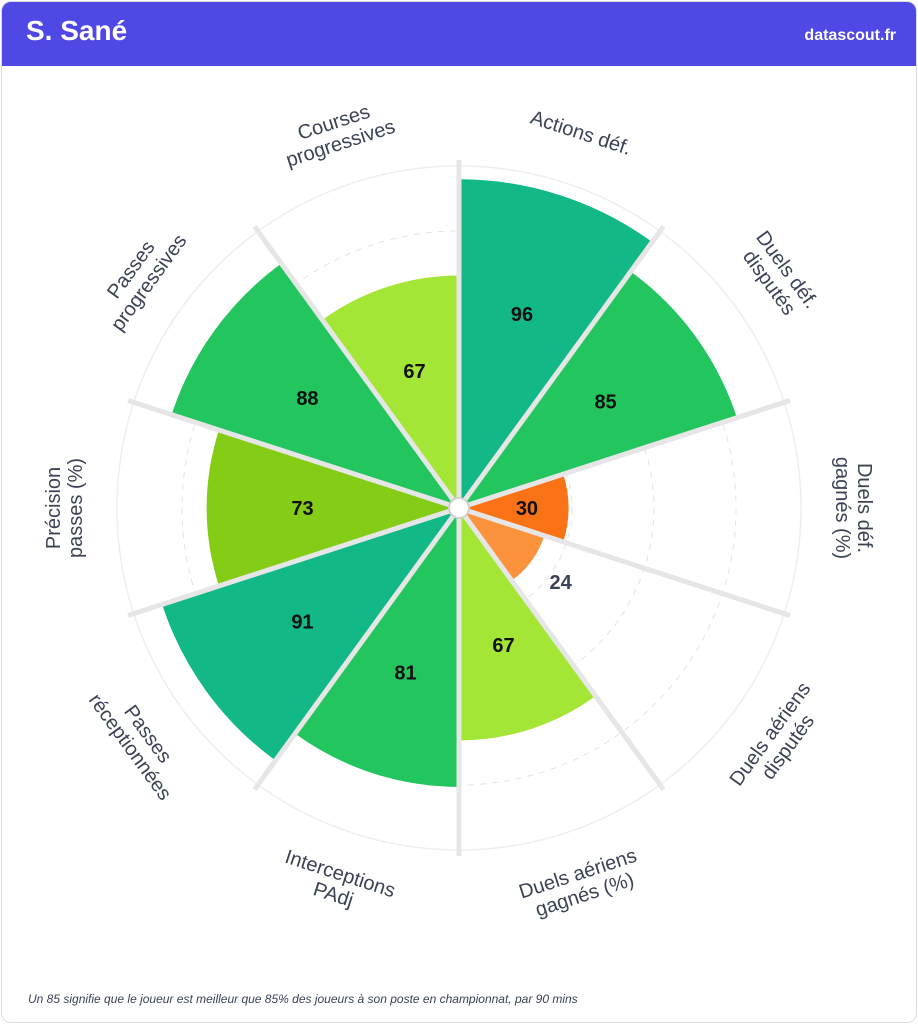 Image resolution: width=918 pixels, height=1024 pixels. I want to click on category-label-8: Précision passes (%), so click(65, 508).